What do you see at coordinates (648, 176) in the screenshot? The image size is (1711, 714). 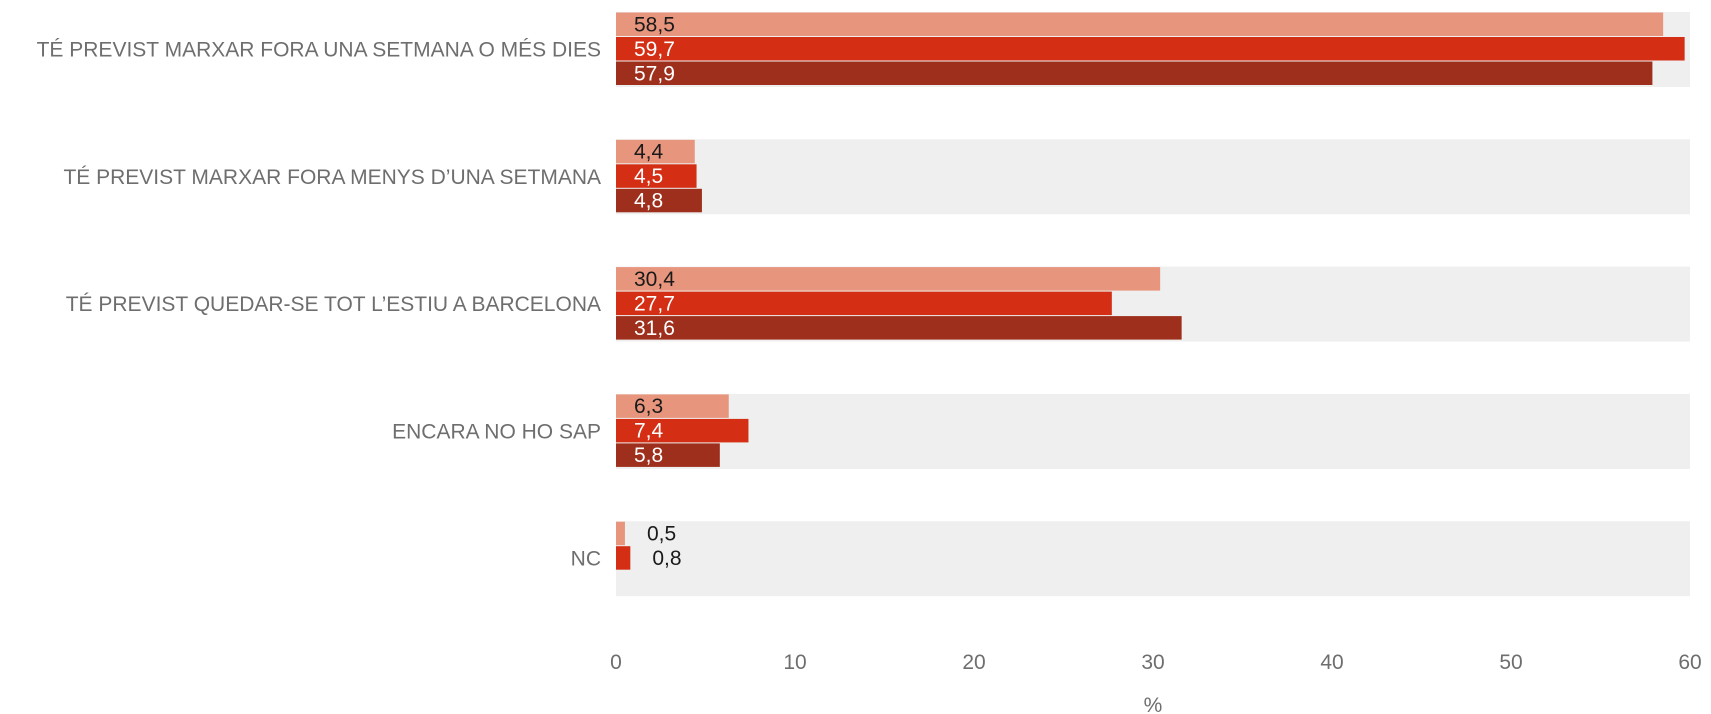 I see `data-label: 4,5` at bounding box center [648, 176].